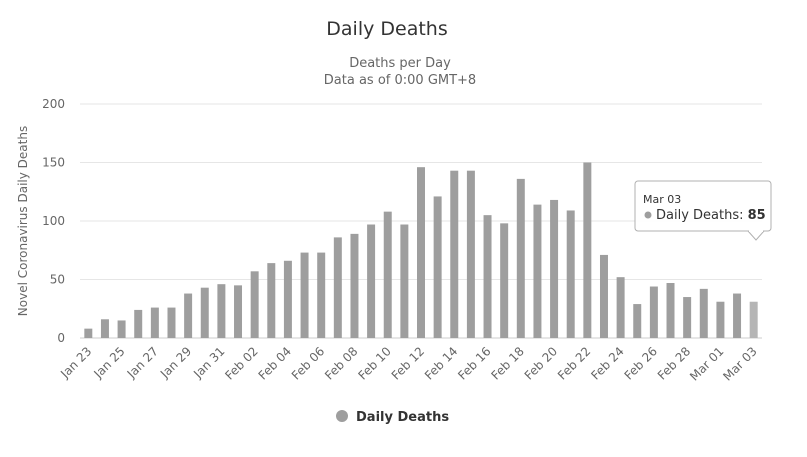 This screenshot has height=457, width=807. What do you see at coordinates (57, 280) in the screenshot?
I see `y-tick-label: 50` at bounding box center [57, 280].